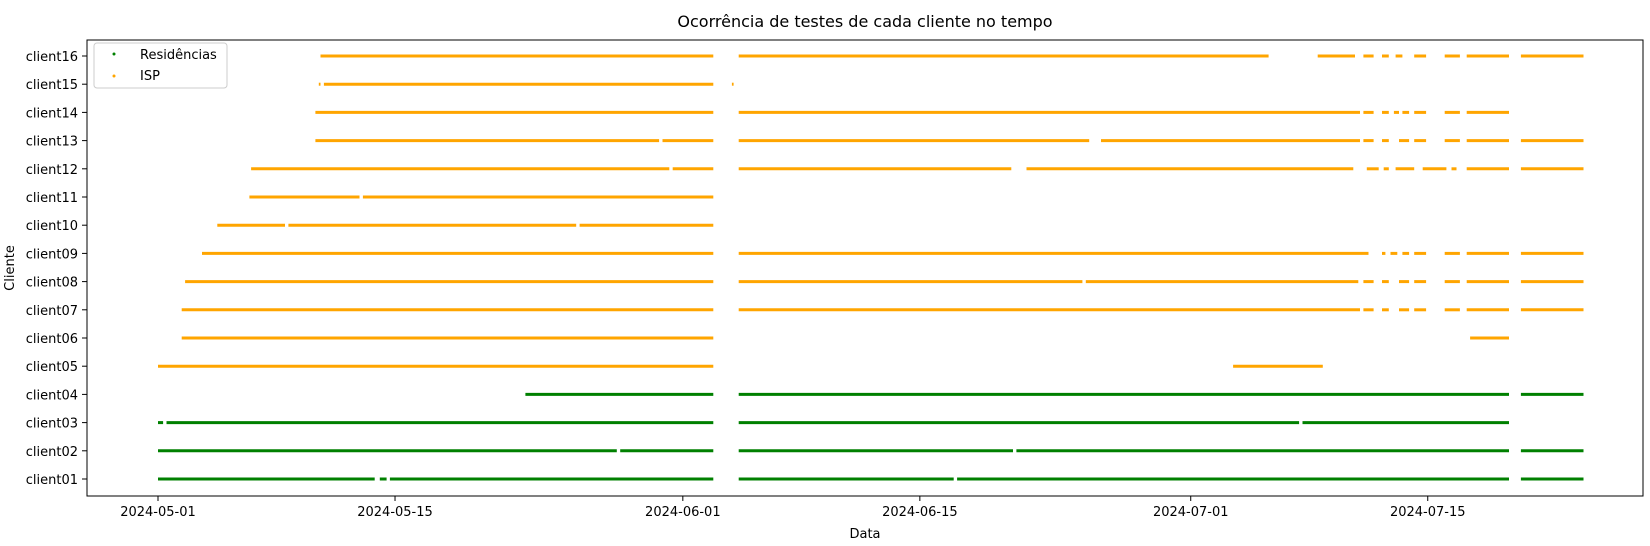 The image size is (1650, 546). I want to click on y-tick-label: client16, so click(52, 57).